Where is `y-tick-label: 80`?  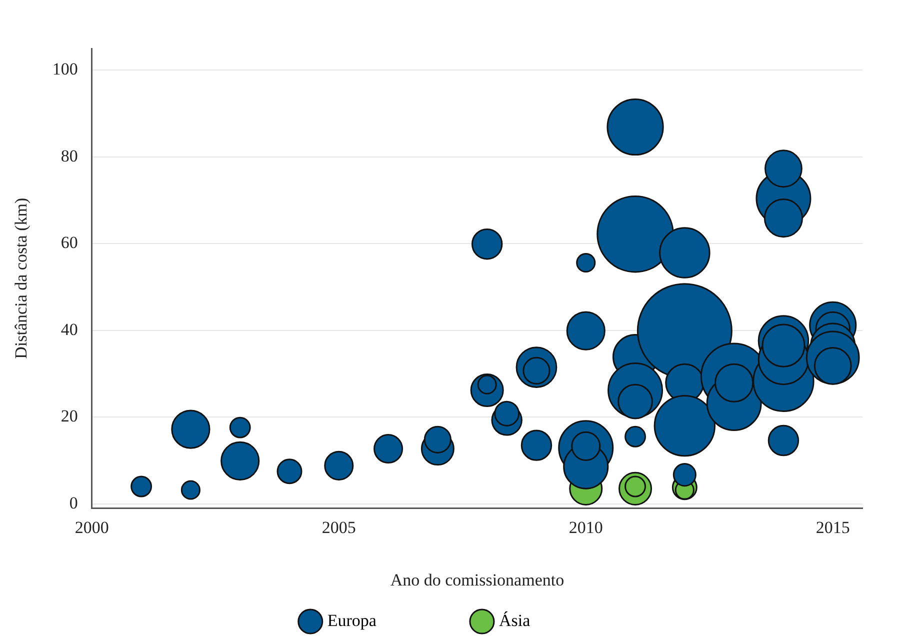
y-tick-label: 80 is located at coordinates (69, 156).